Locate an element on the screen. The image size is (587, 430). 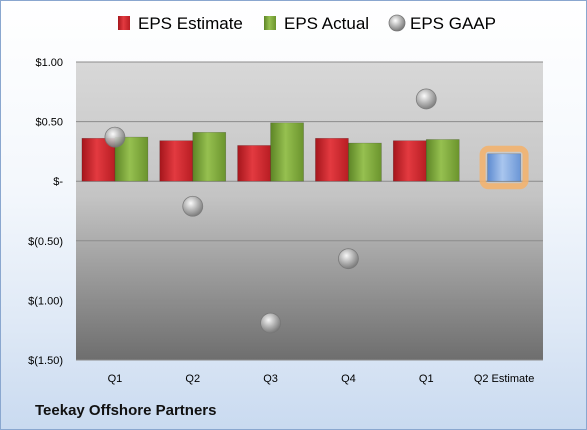
legend: EPS Estimate EPS Actual EPS GAAP is located at coordinates (307, 23).